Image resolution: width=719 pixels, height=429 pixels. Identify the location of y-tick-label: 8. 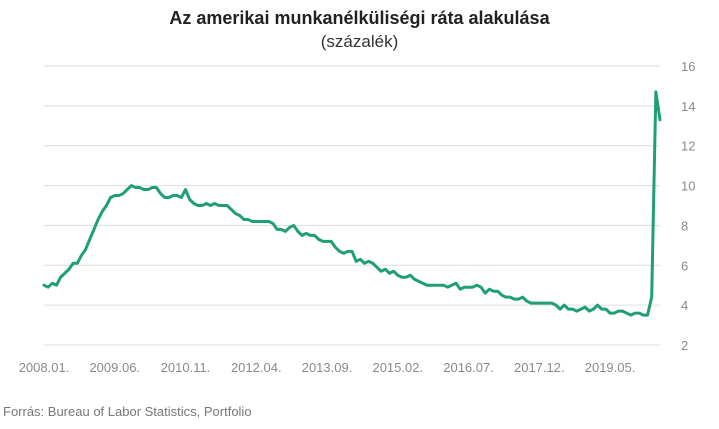
(684, 225).